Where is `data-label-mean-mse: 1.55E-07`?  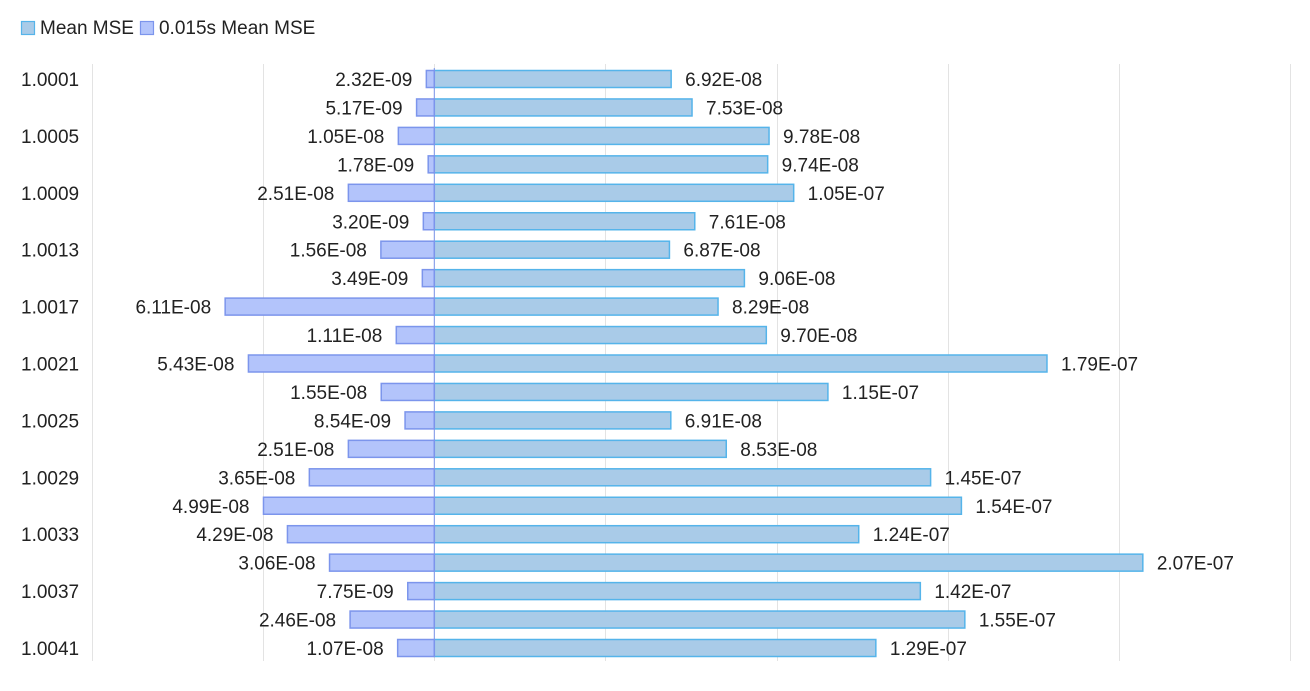 data-label-mean-mse: 1.55E-07 is located at coordinates (1017, 621).